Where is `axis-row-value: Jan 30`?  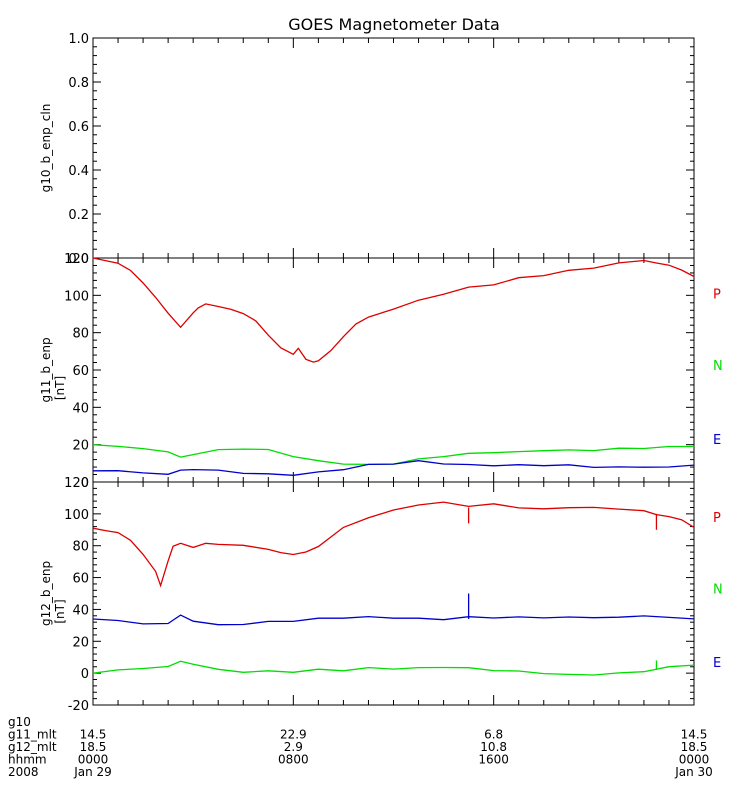
axis-row-value: Jan 30 is located at coordinates (693, 772).